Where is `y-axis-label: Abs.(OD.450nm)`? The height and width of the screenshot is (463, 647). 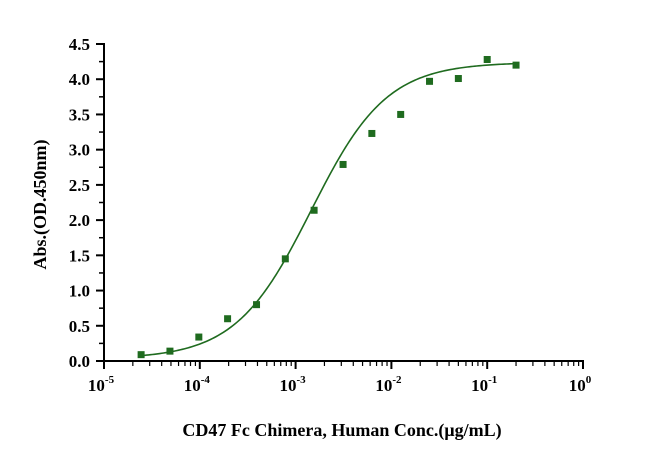
y-axis-label: Abs.(OD.450nm) is located at coordinates (40, 204).